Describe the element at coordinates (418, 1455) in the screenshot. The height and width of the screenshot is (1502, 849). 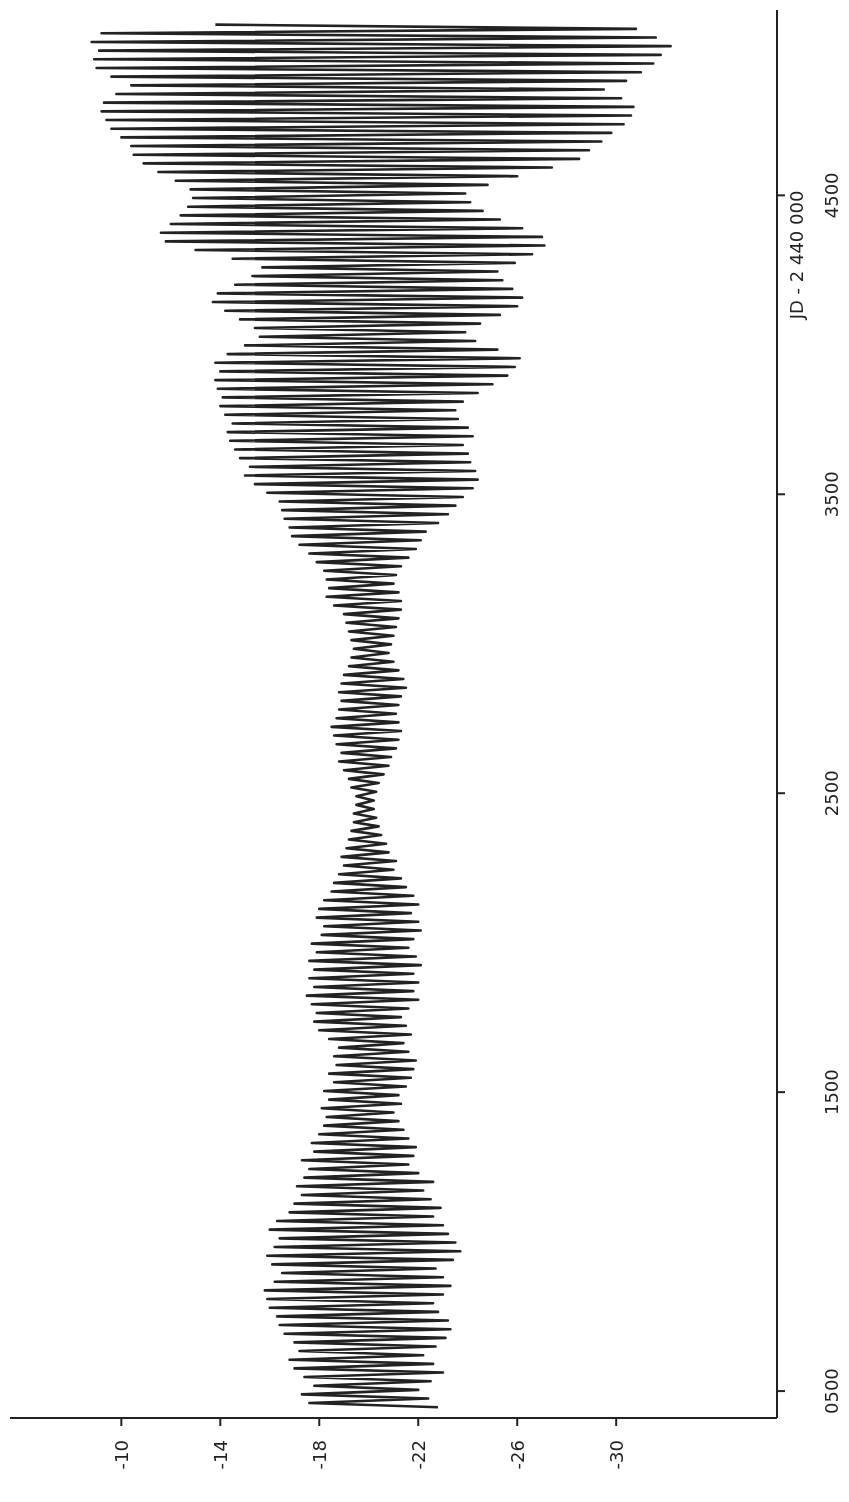
I see `x-tick-label: -22` at that location.